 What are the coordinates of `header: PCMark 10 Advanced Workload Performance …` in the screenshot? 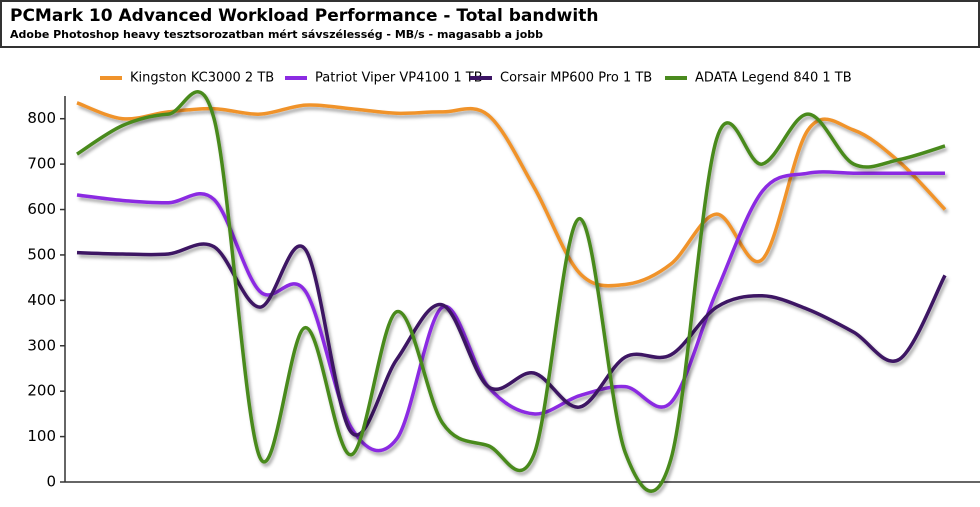 It's located at (490, 24).